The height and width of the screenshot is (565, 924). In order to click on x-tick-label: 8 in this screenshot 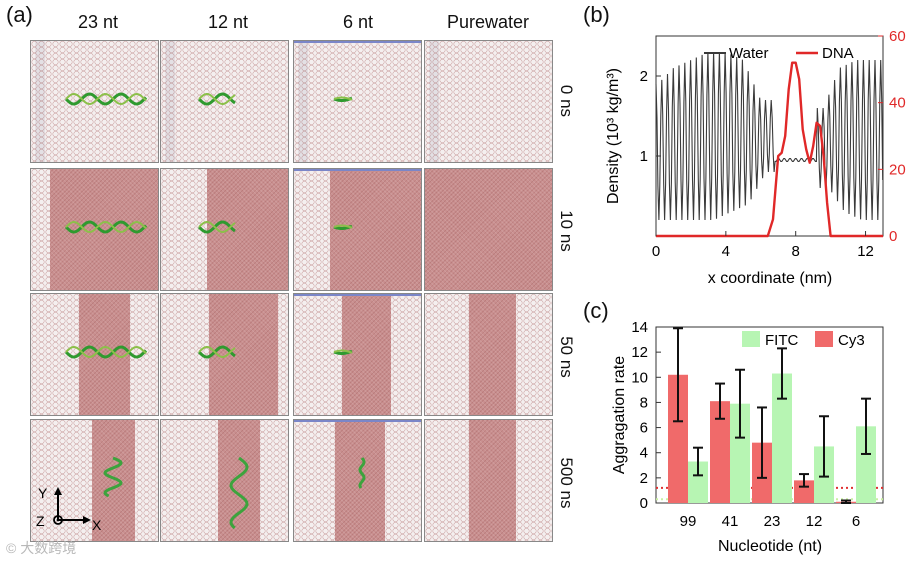, I will do `click(796, 251)`.